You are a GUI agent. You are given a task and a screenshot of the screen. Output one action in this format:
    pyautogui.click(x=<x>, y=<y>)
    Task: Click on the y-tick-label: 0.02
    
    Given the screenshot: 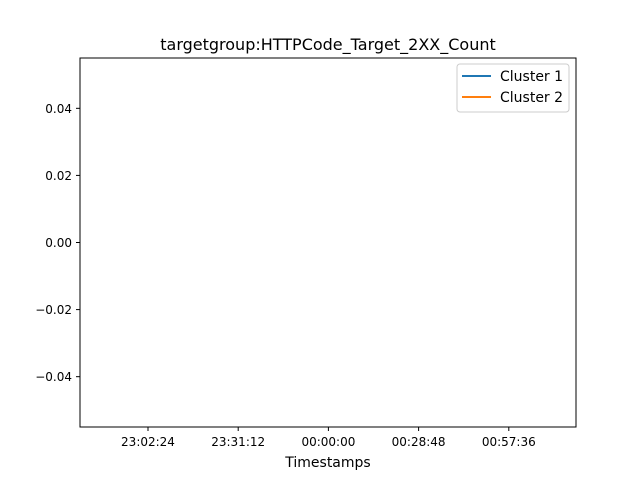 What is the action you would take?
    pyautogui.click(x=58, y=176)
    